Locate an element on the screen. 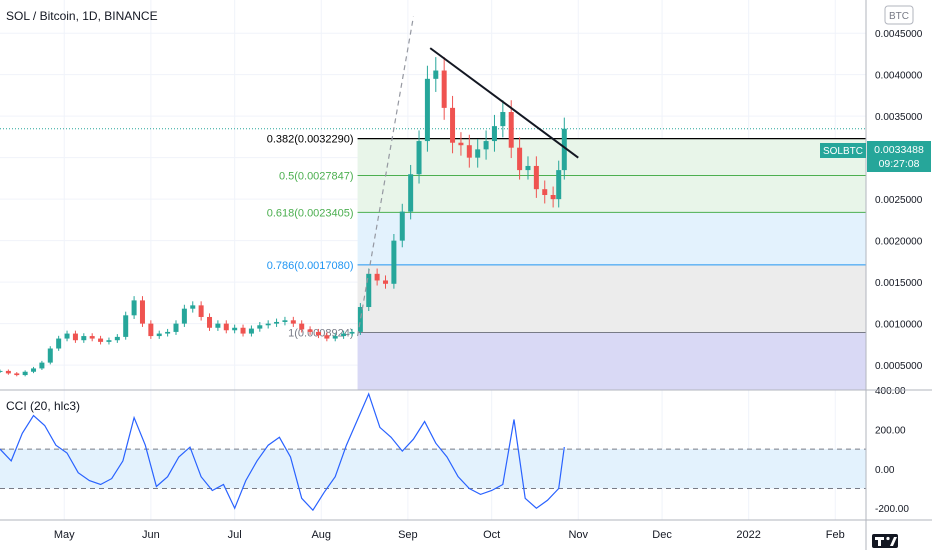  time-tick-label: Feb is located at coordinates (835, 535).